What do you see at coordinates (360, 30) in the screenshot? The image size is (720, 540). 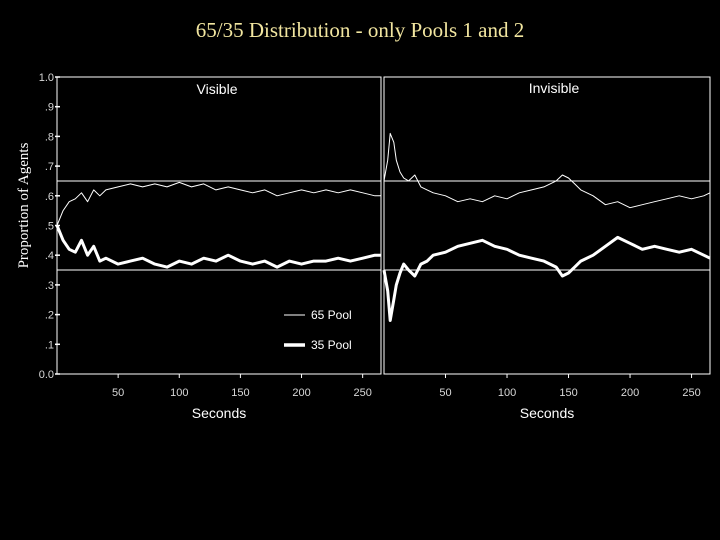 I see `slide-title: 65/35 Distribution - only Pools 1 and 2` at bounding box center [360, 30].